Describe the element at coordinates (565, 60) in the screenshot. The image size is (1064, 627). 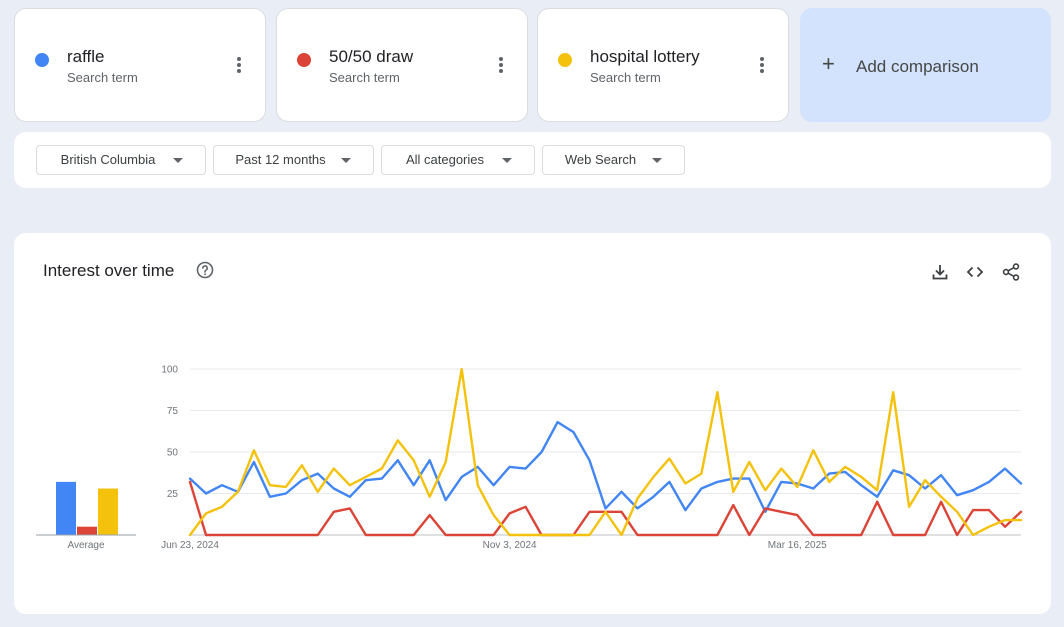
I see `hospital-lottery-color-dot` at that location.